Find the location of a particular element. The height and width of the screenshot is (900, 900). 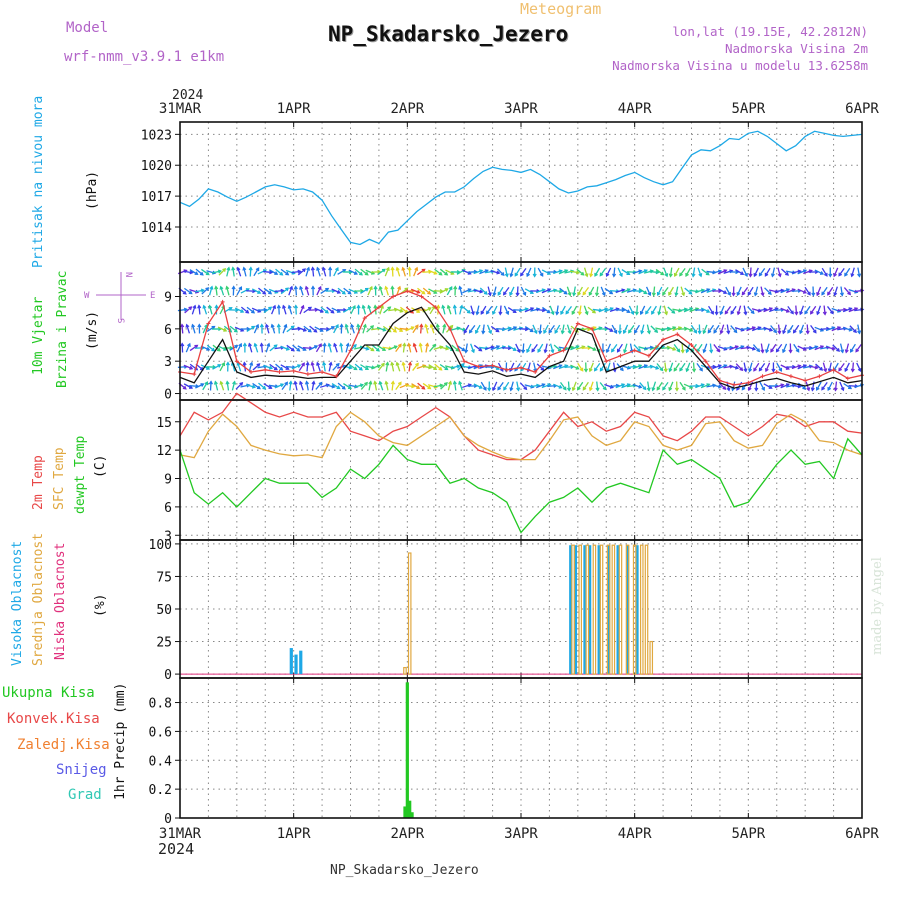

temp-unit-label: (C) is located at coordinates (100, 466).